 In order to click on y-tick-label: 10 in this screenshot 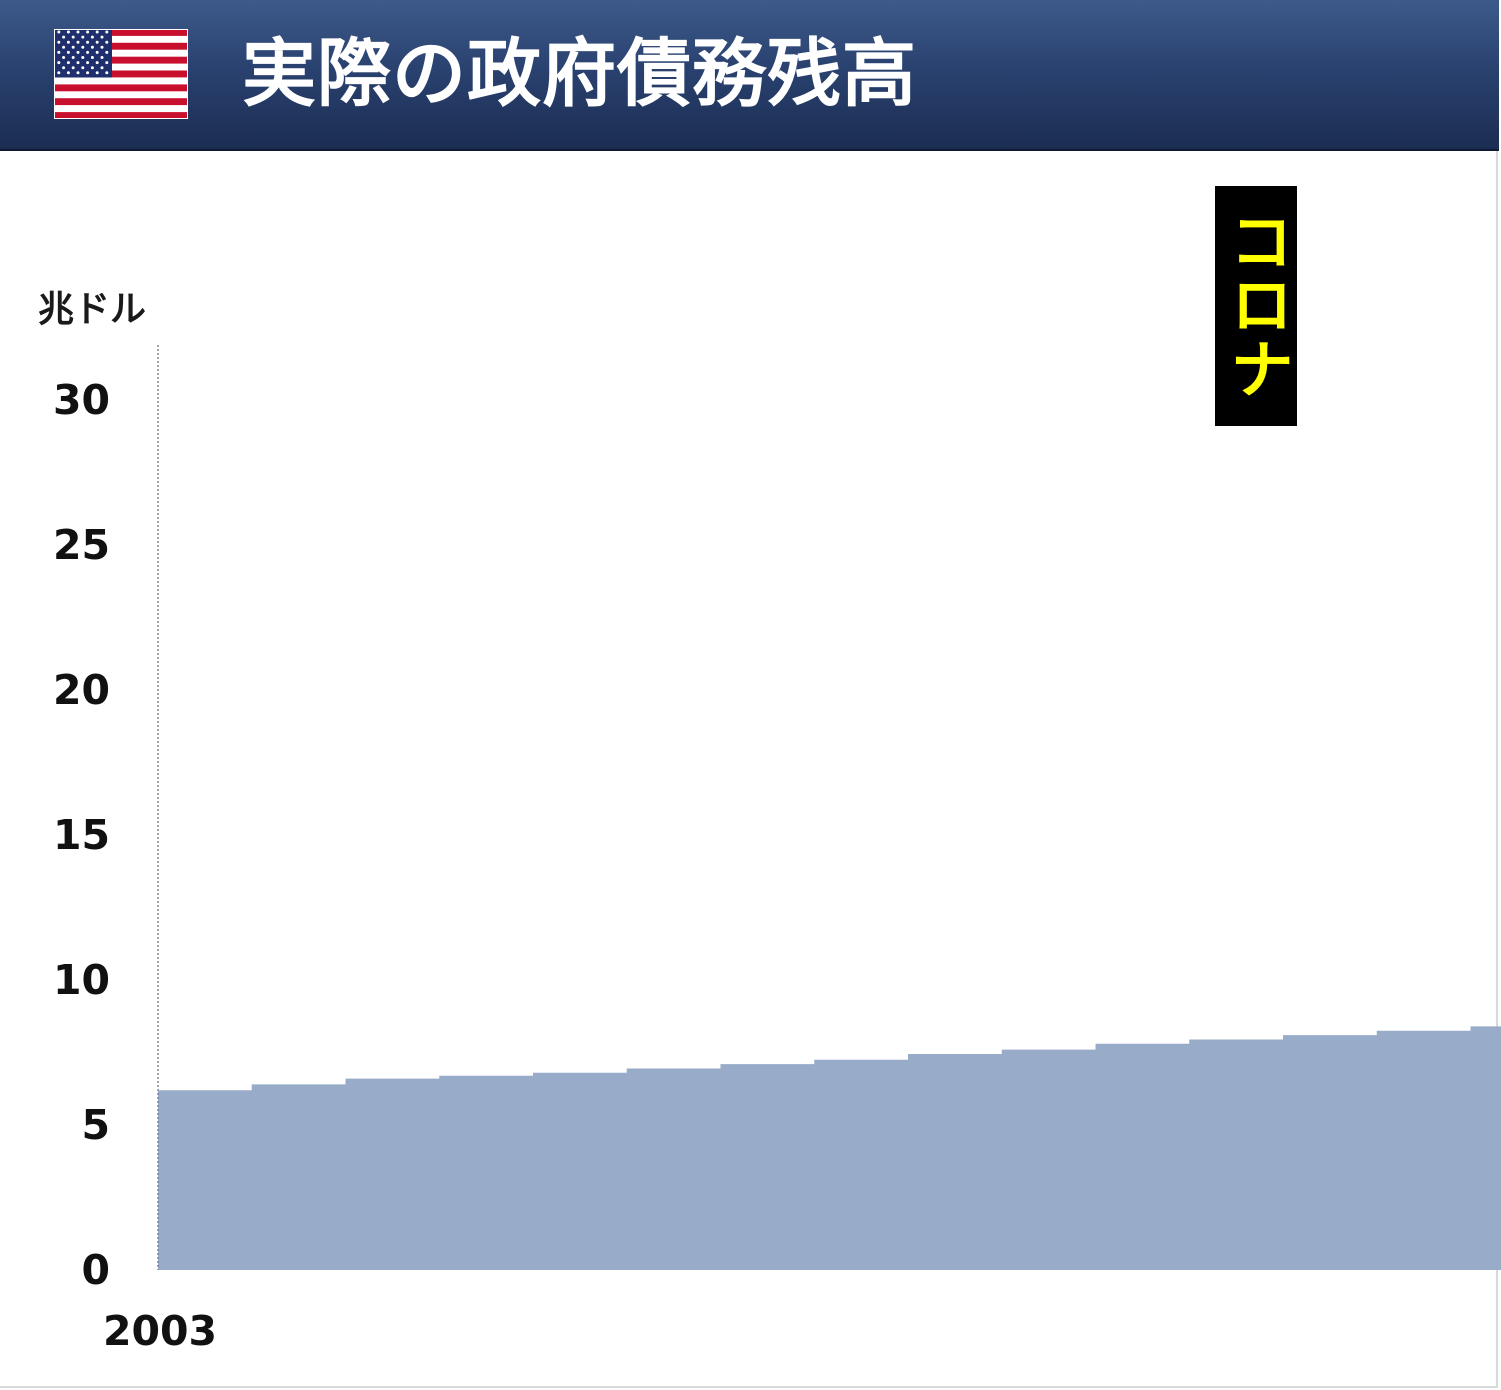, I will do `click(81, 980)`.